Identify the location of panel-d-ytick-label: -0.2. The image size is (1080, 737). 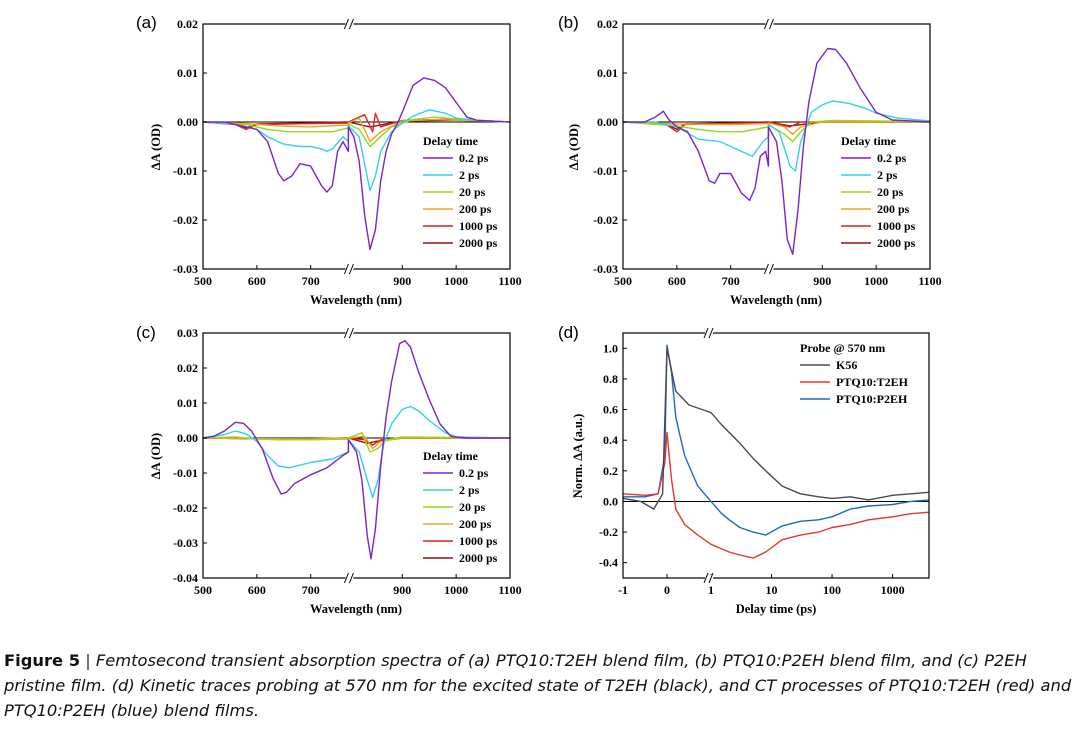
(608, 532).